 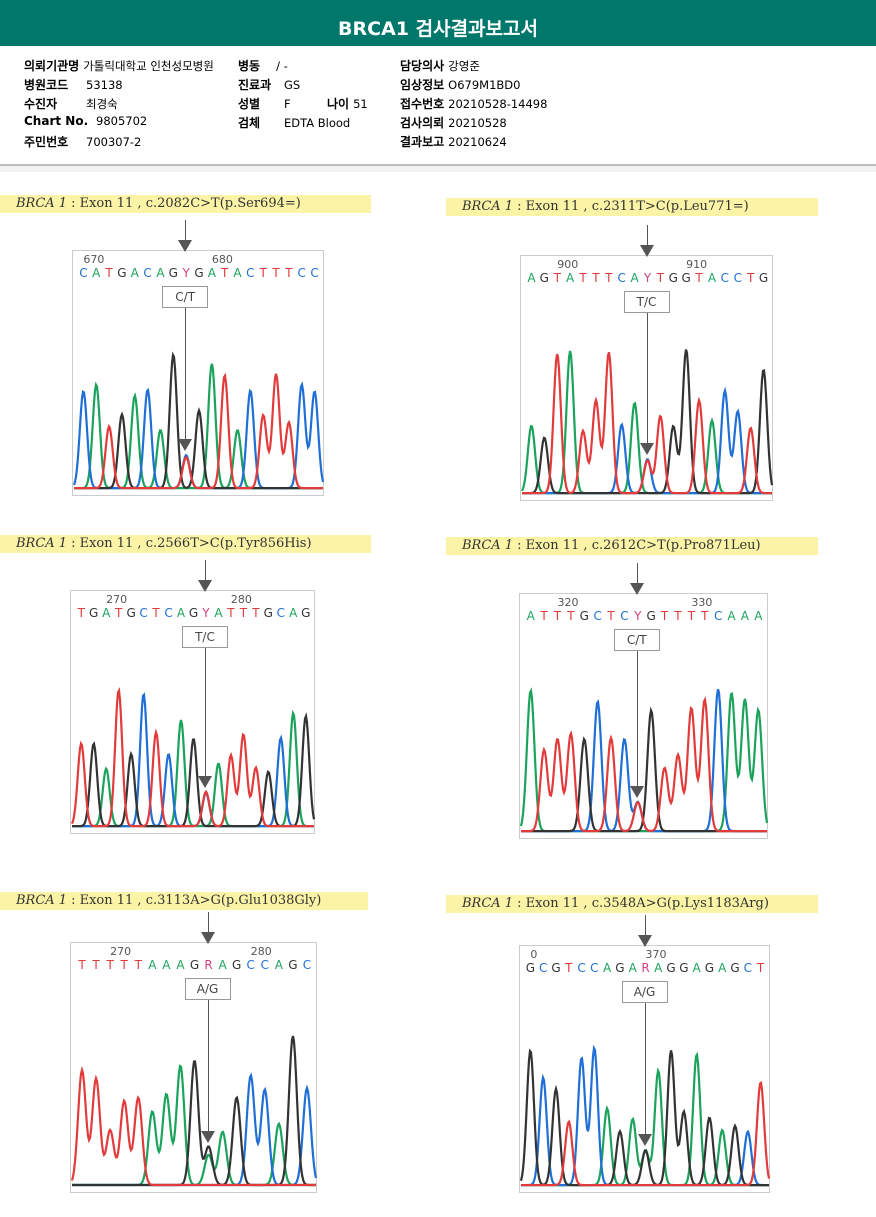 What do you see at coordinates (261, 951) in the screenshot?
I see `position-label: 280` at bounding box center [261, 951].